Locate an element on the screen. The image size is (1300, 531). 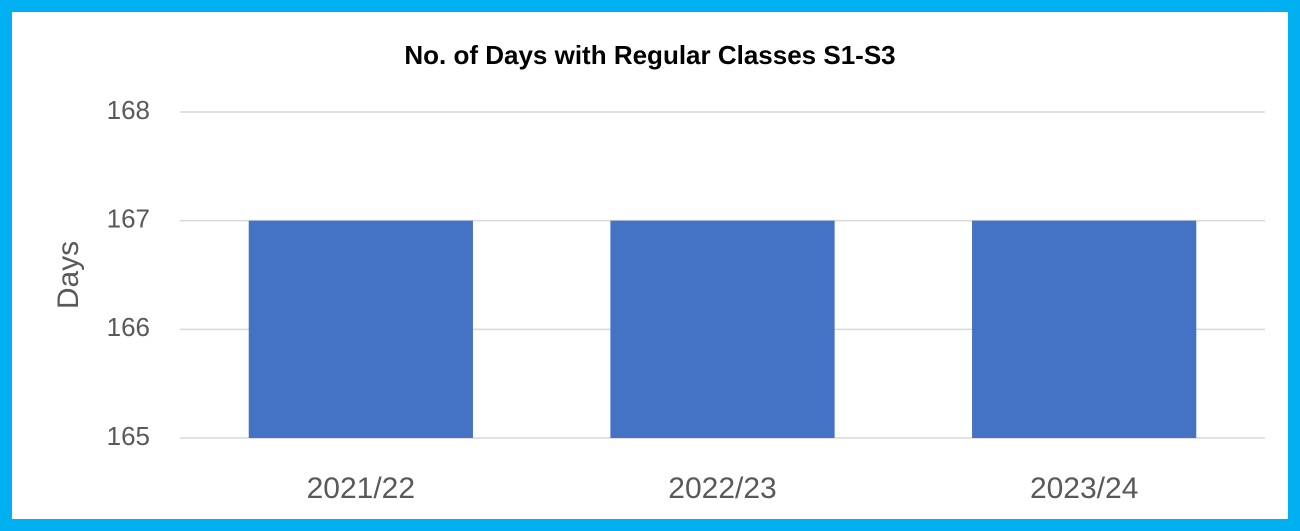
x-tick-label: 2022/23 is located at coordinates (722, 488).